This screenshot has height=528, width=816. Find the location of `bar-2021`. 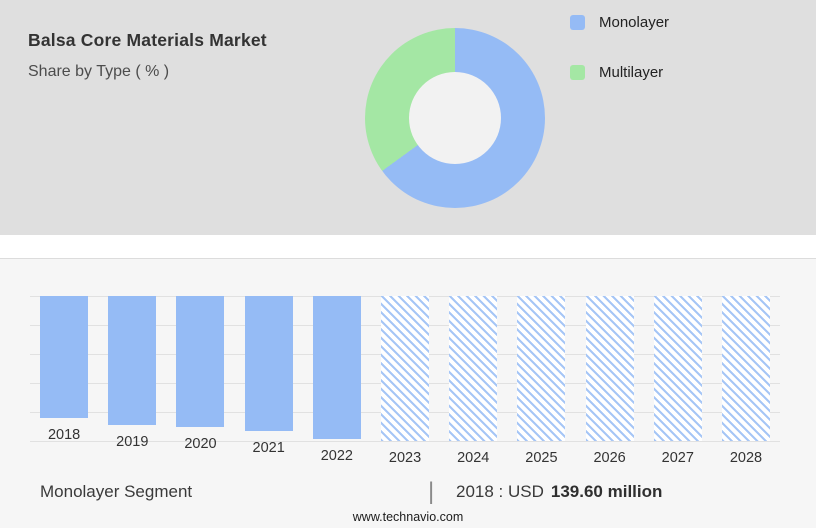

bar-2021 is located at coordinates (268, 363).